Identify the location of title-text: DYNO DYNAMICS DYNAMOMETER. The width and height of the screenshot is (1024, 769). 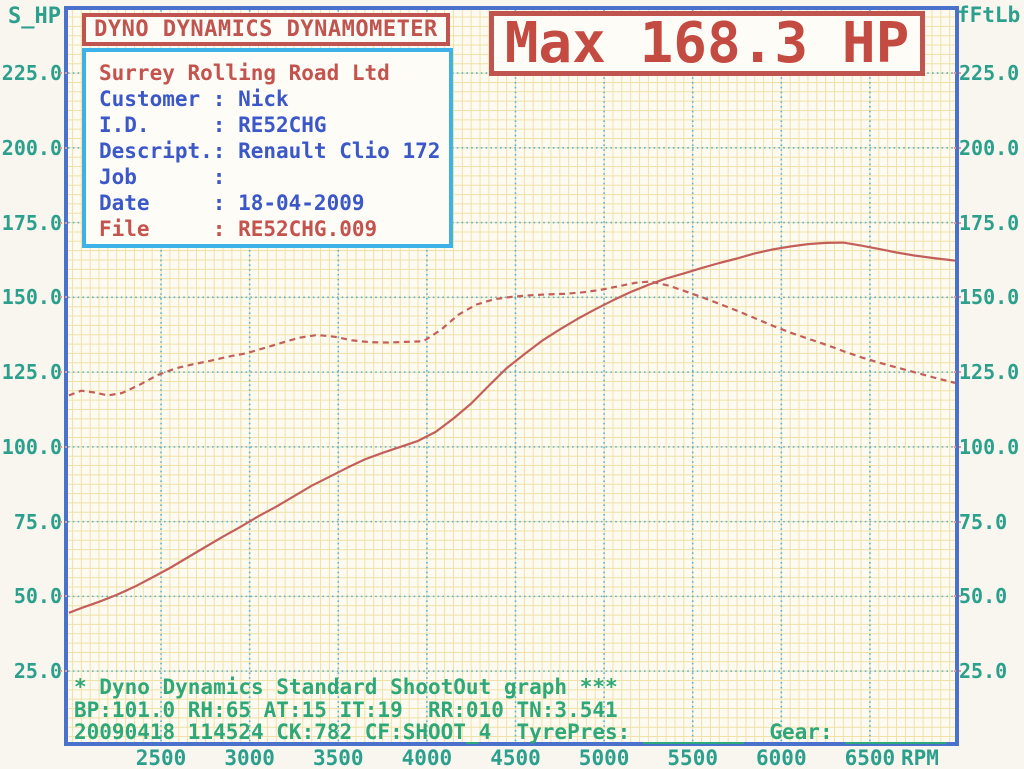
(266, 29).